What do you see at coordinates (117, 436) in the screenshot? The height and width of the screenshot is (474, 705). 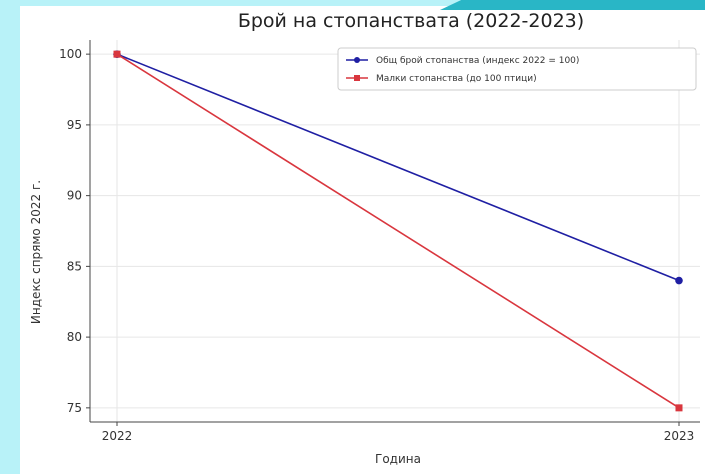 I see `x-tick-label: 2022` at bounding box center [117, 436].